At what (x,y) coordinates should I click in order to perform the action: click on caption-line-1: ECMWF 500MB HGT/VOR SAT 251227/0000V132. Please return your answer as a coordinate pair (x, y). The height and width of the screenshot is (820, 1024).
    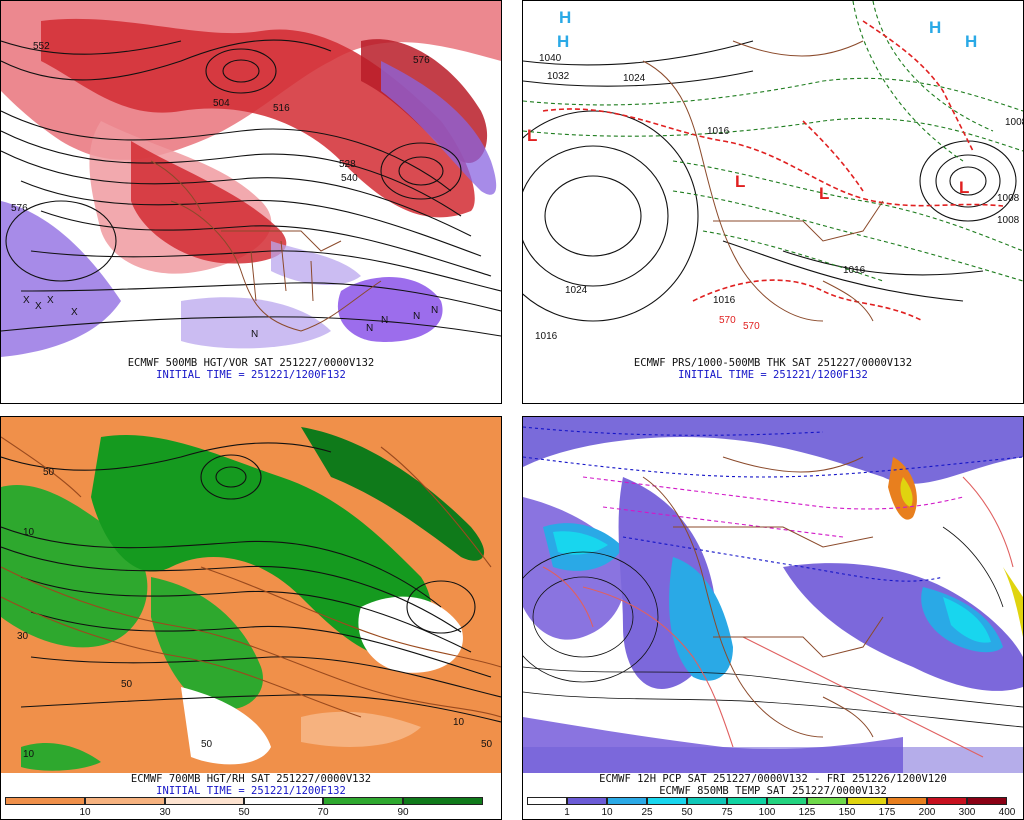
    Looking at the image, I should click on (251, 363).